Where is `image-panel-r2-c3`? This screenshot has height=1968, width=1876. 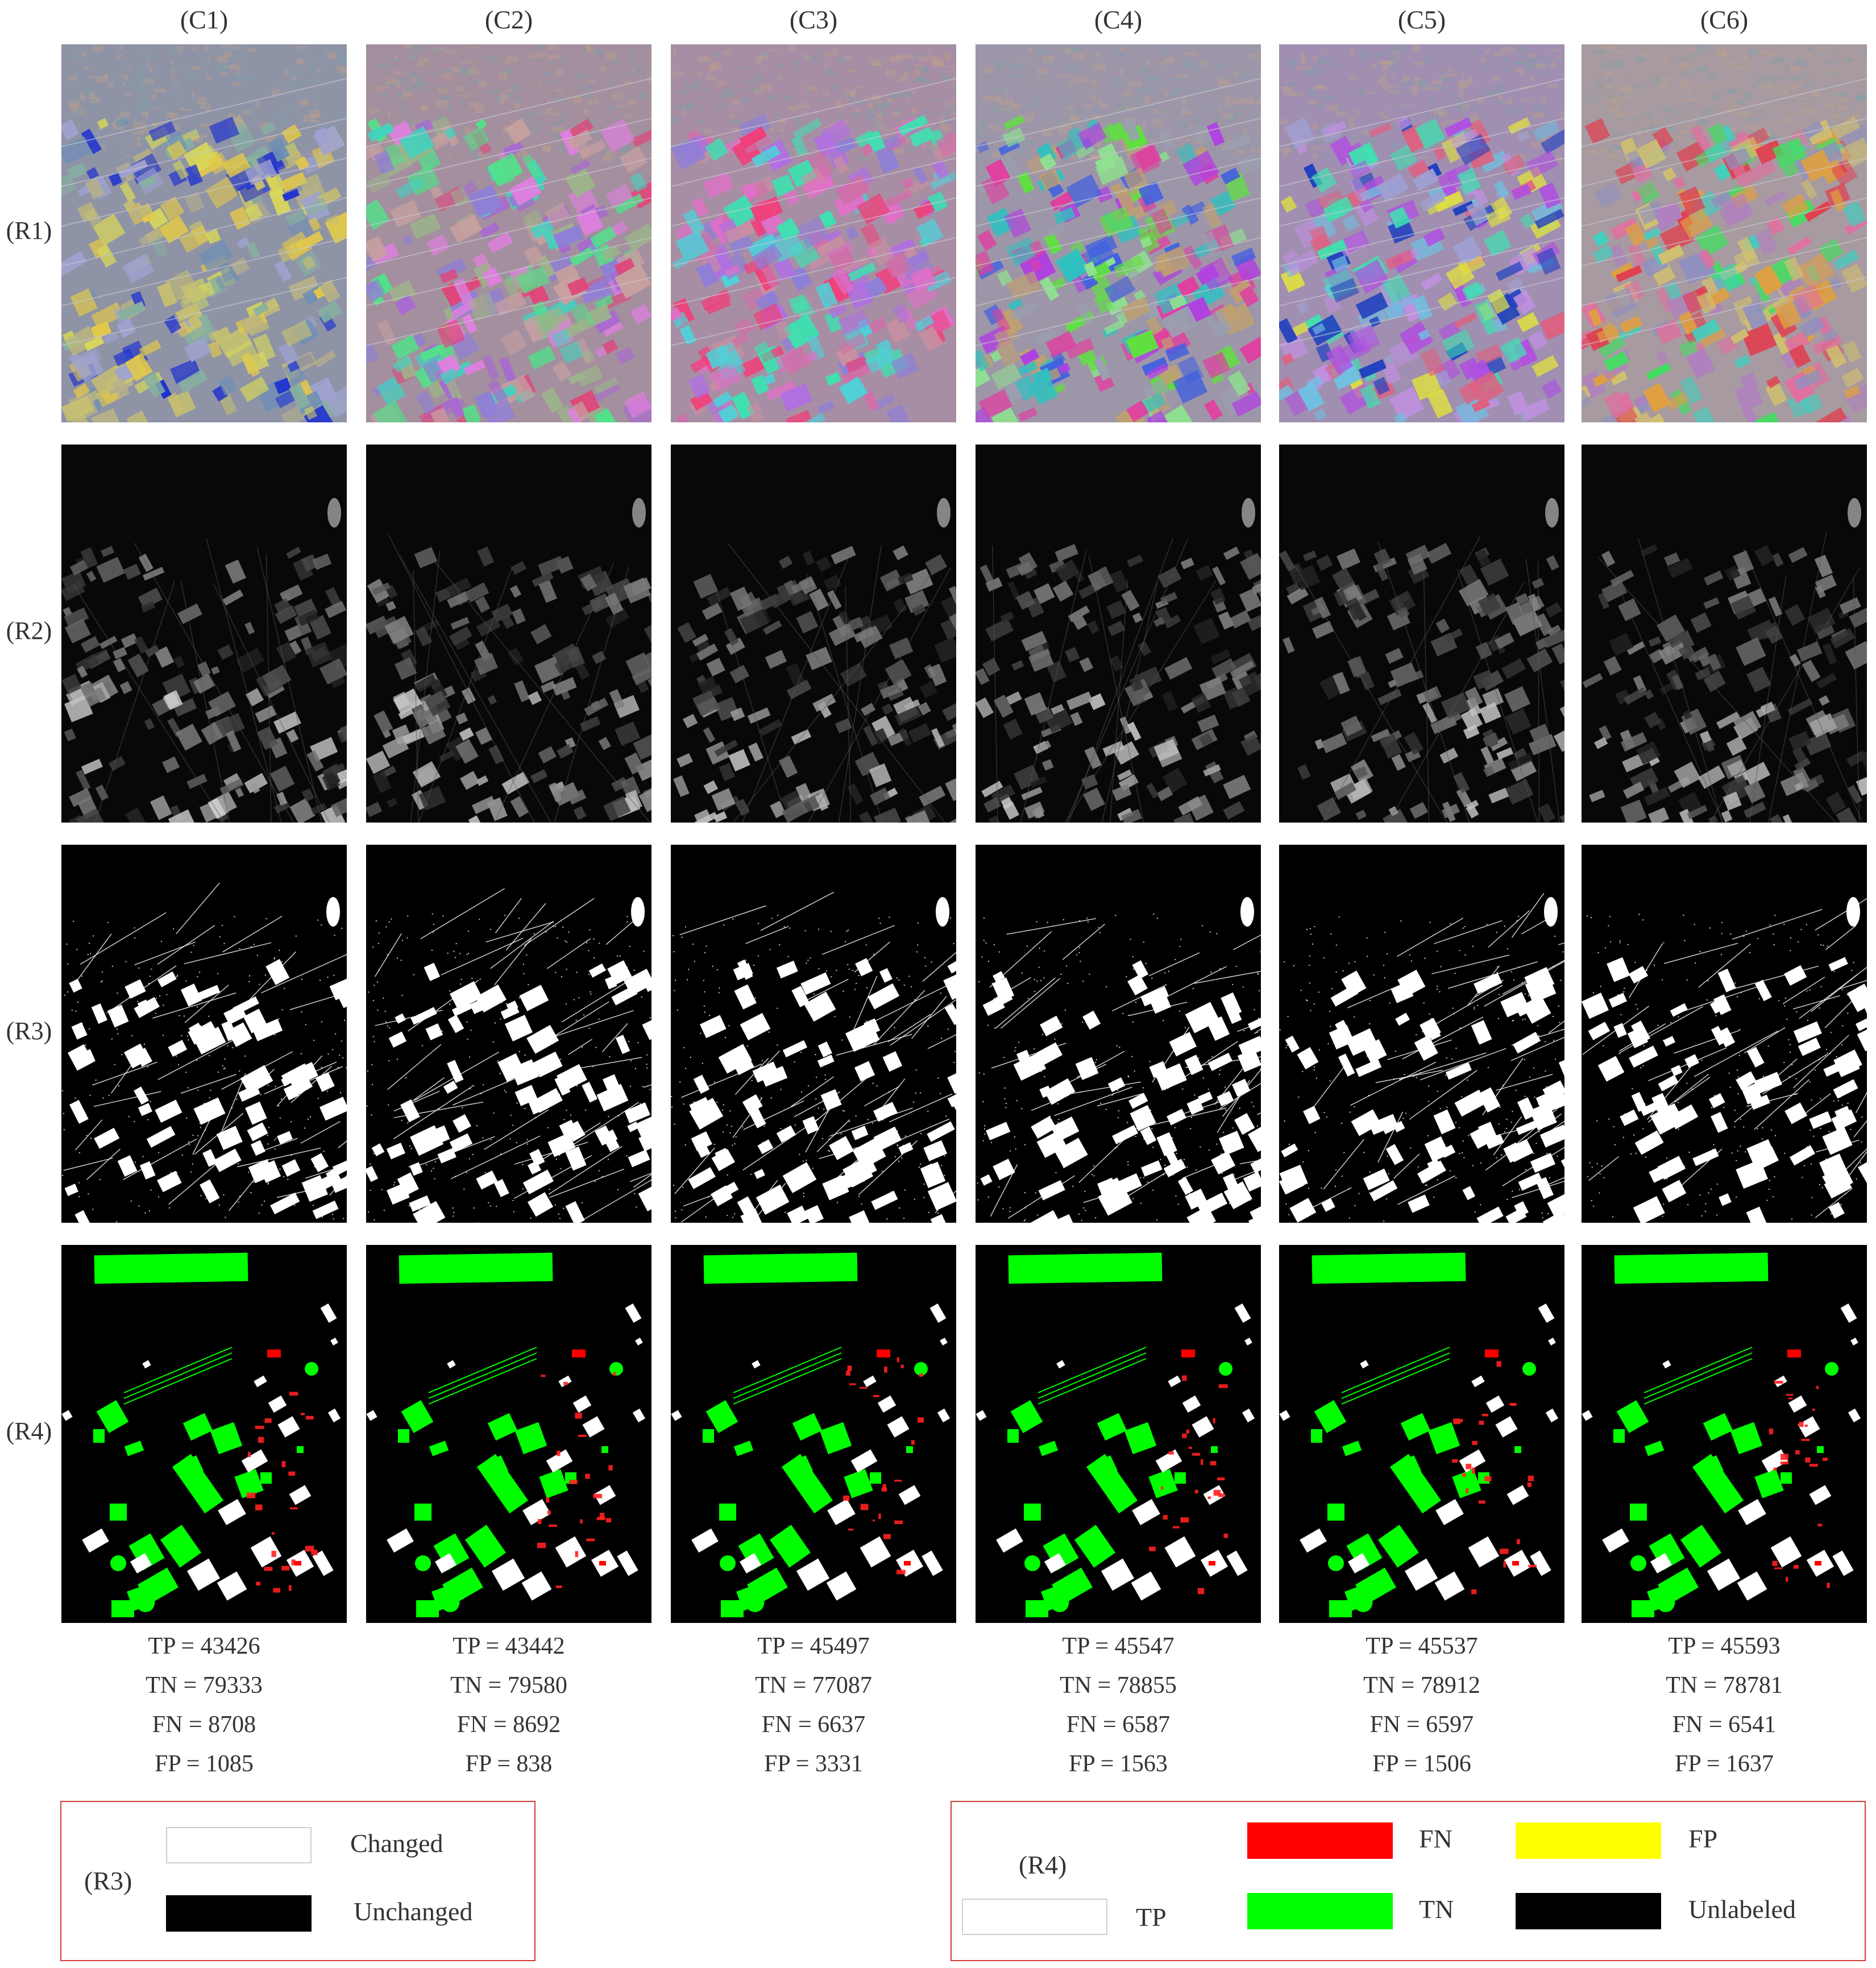
image-panel-r2-c3 is located at coordinates (813, 634).